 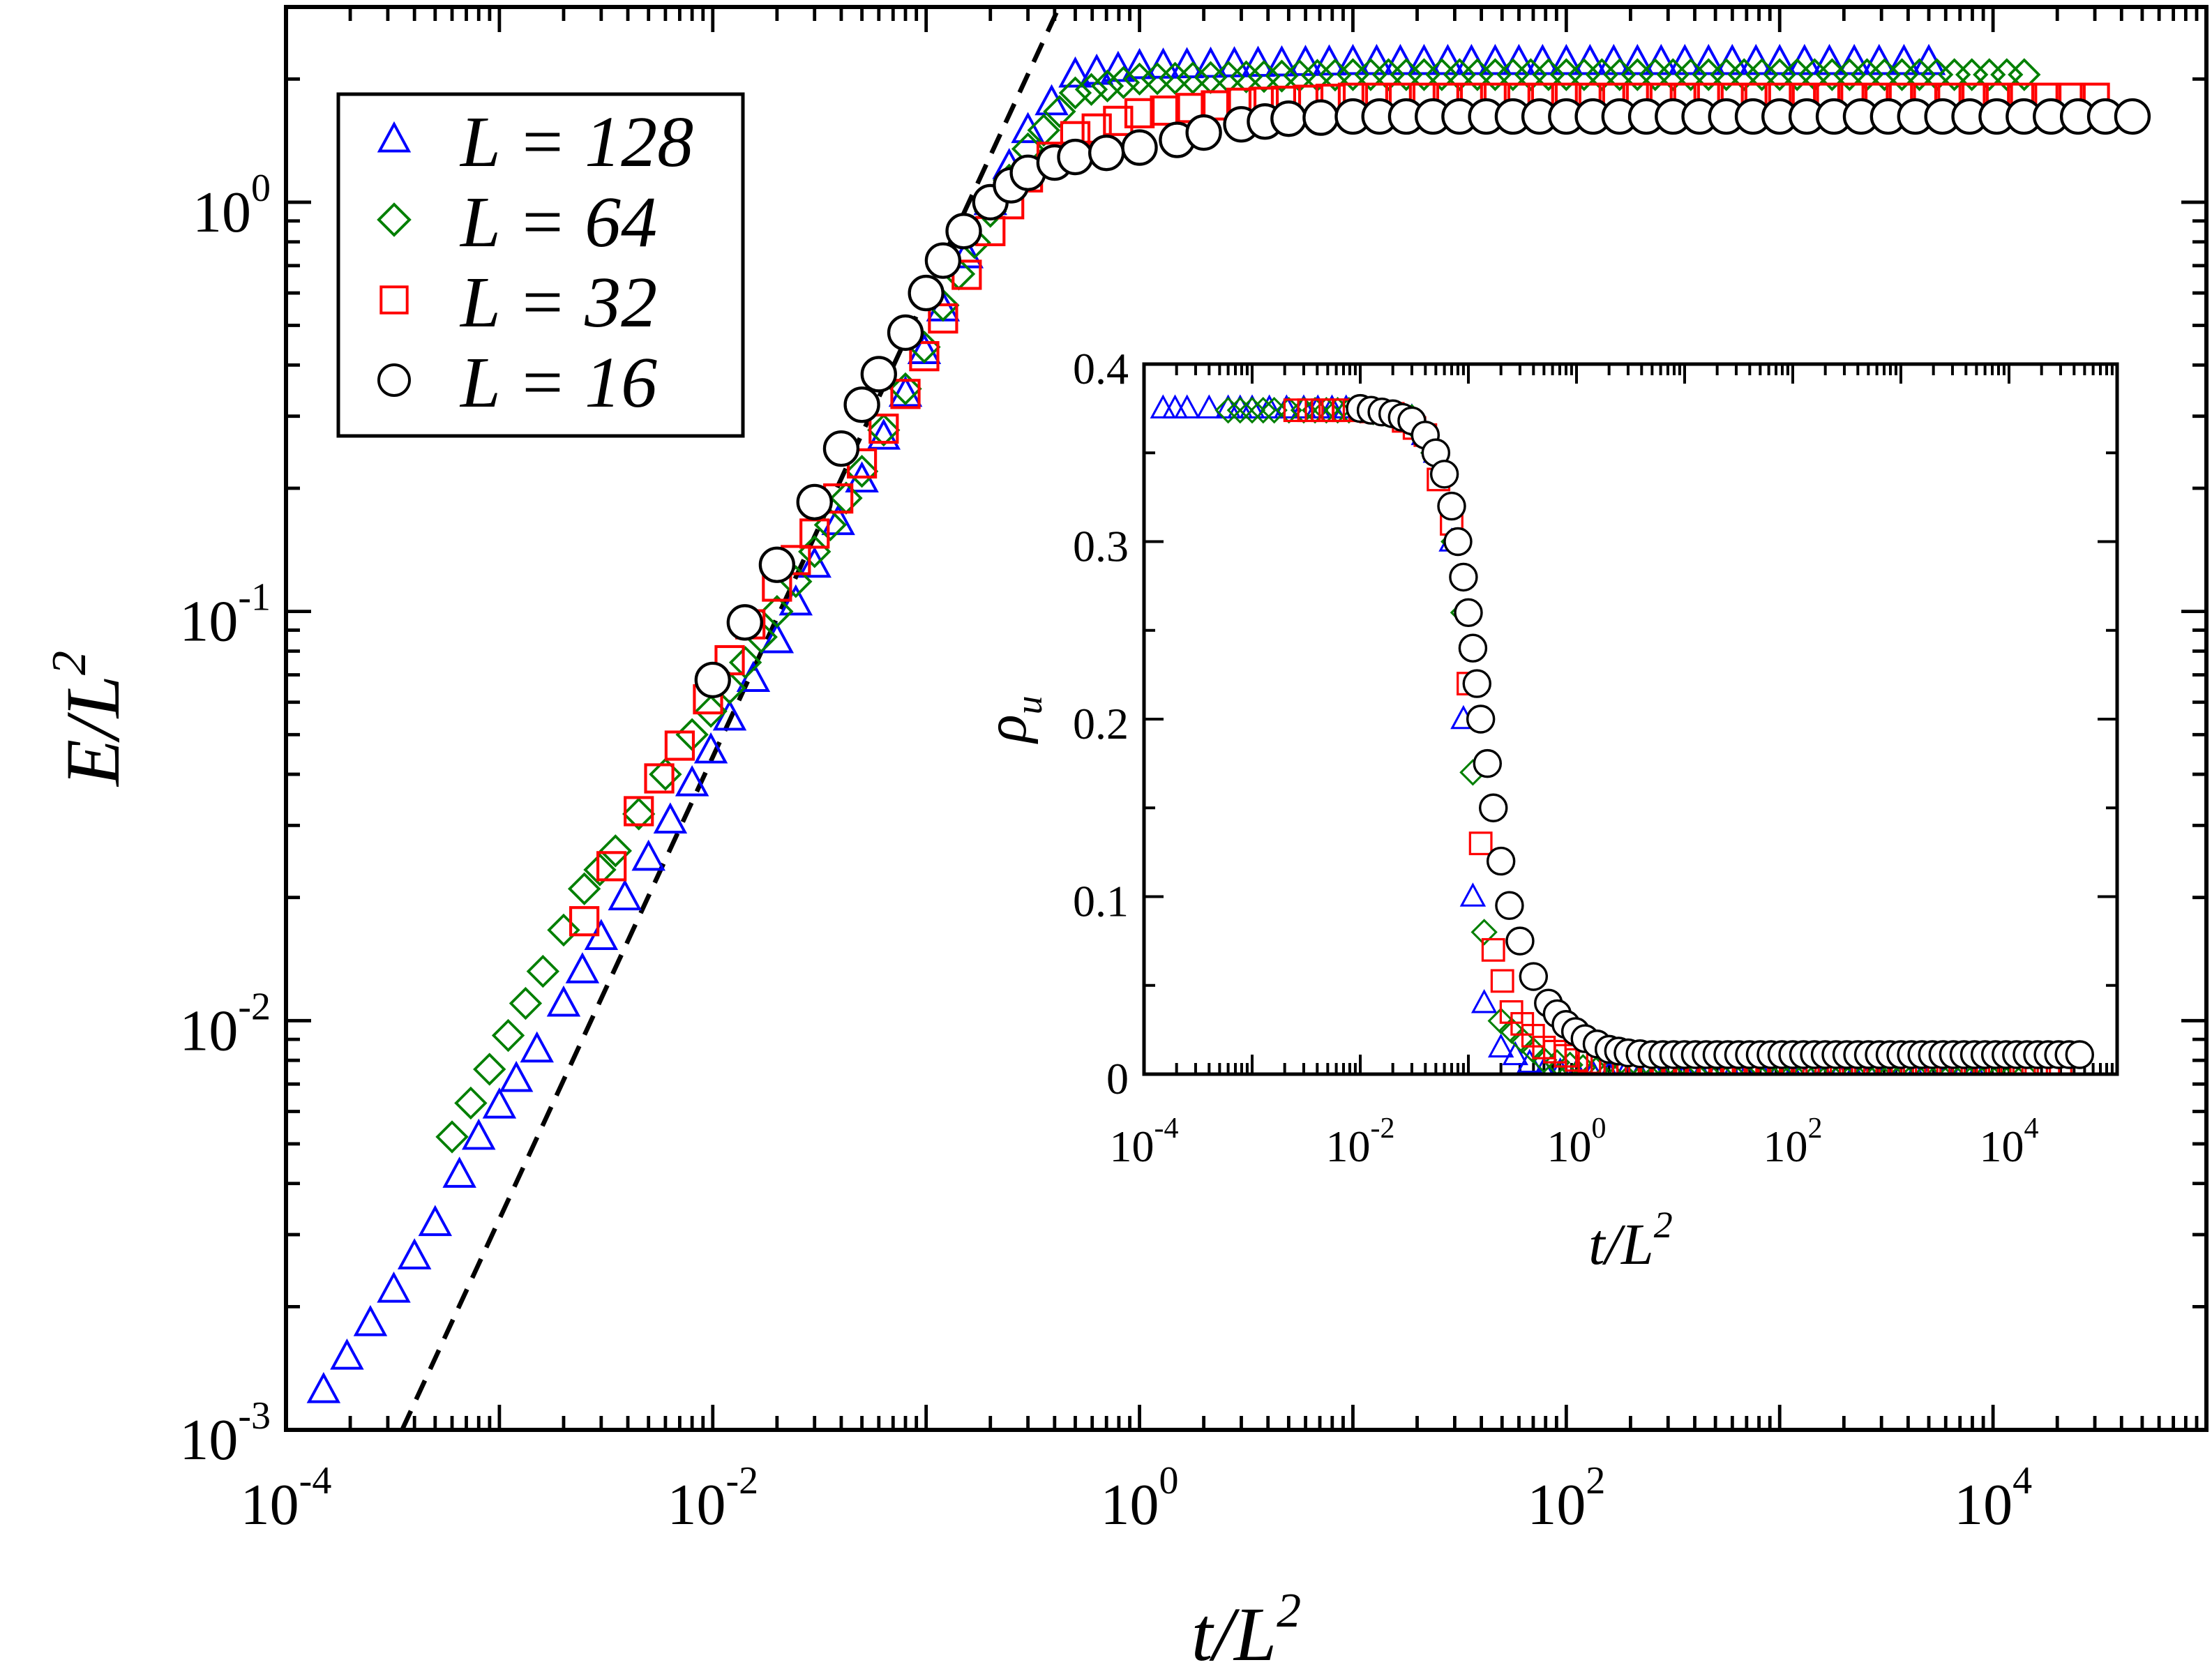 I want to click on main-x-axis-label: t/L2, so click(x=1246, y=1629).